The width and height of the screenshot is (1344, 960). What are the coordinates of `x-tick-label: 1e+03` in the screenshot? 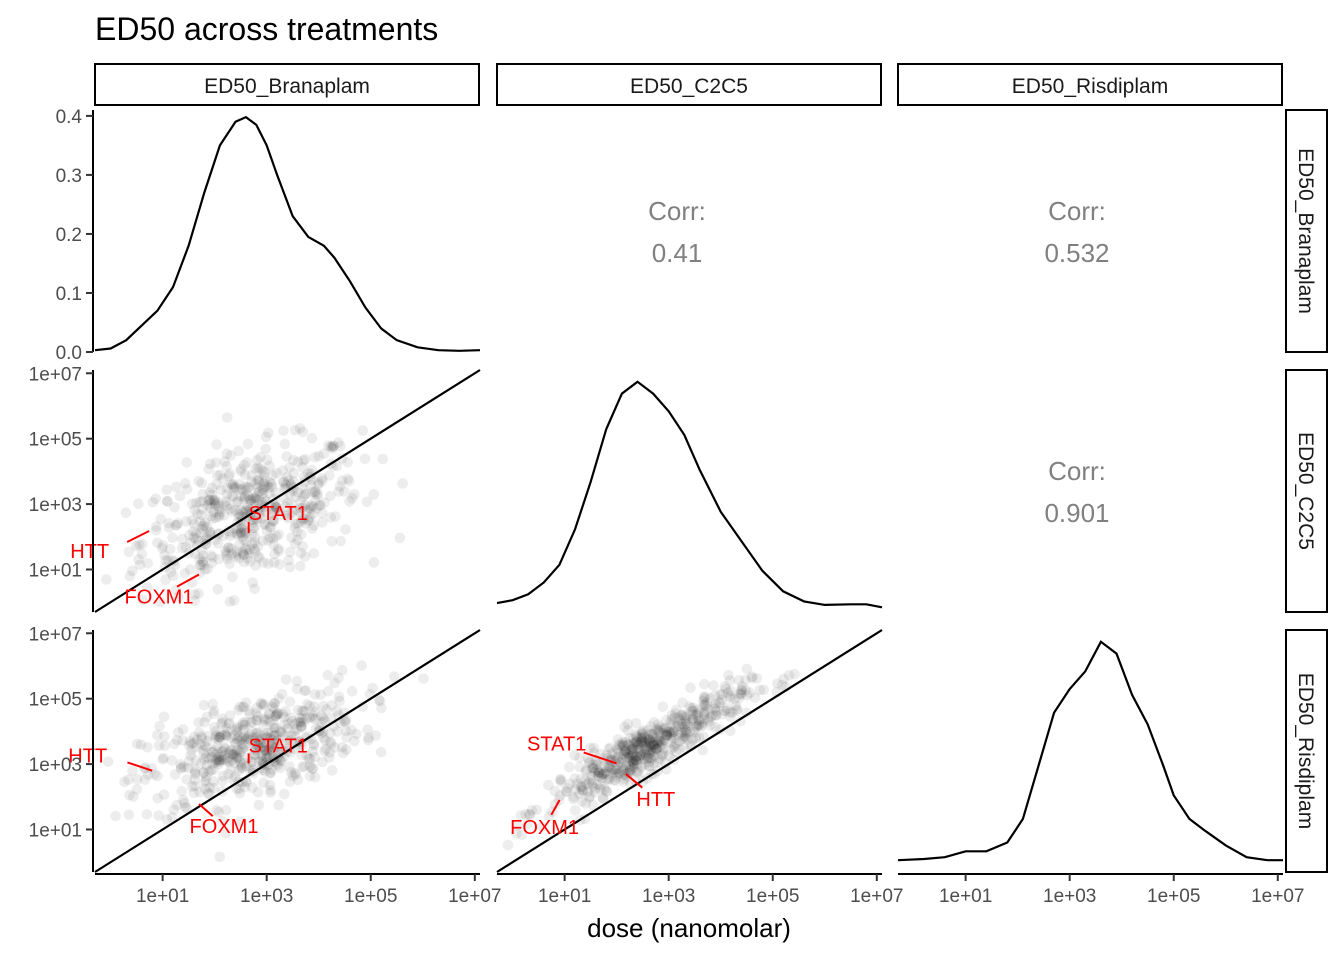 It's located at (1069, 896).